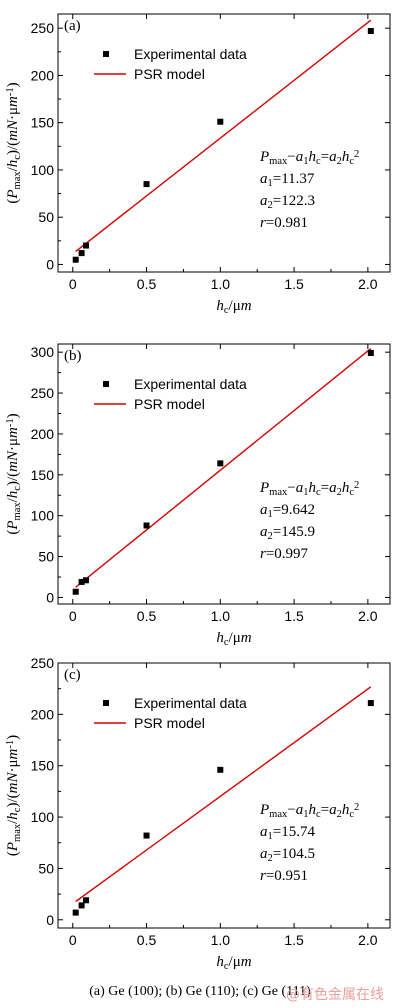  What do you see at coordinates (200, 991) in the screenshot?
I see `figure-caption: (a) Ge (100); (b) Ge (110); (c) Ge (111)` at bounding box center [200, 991].